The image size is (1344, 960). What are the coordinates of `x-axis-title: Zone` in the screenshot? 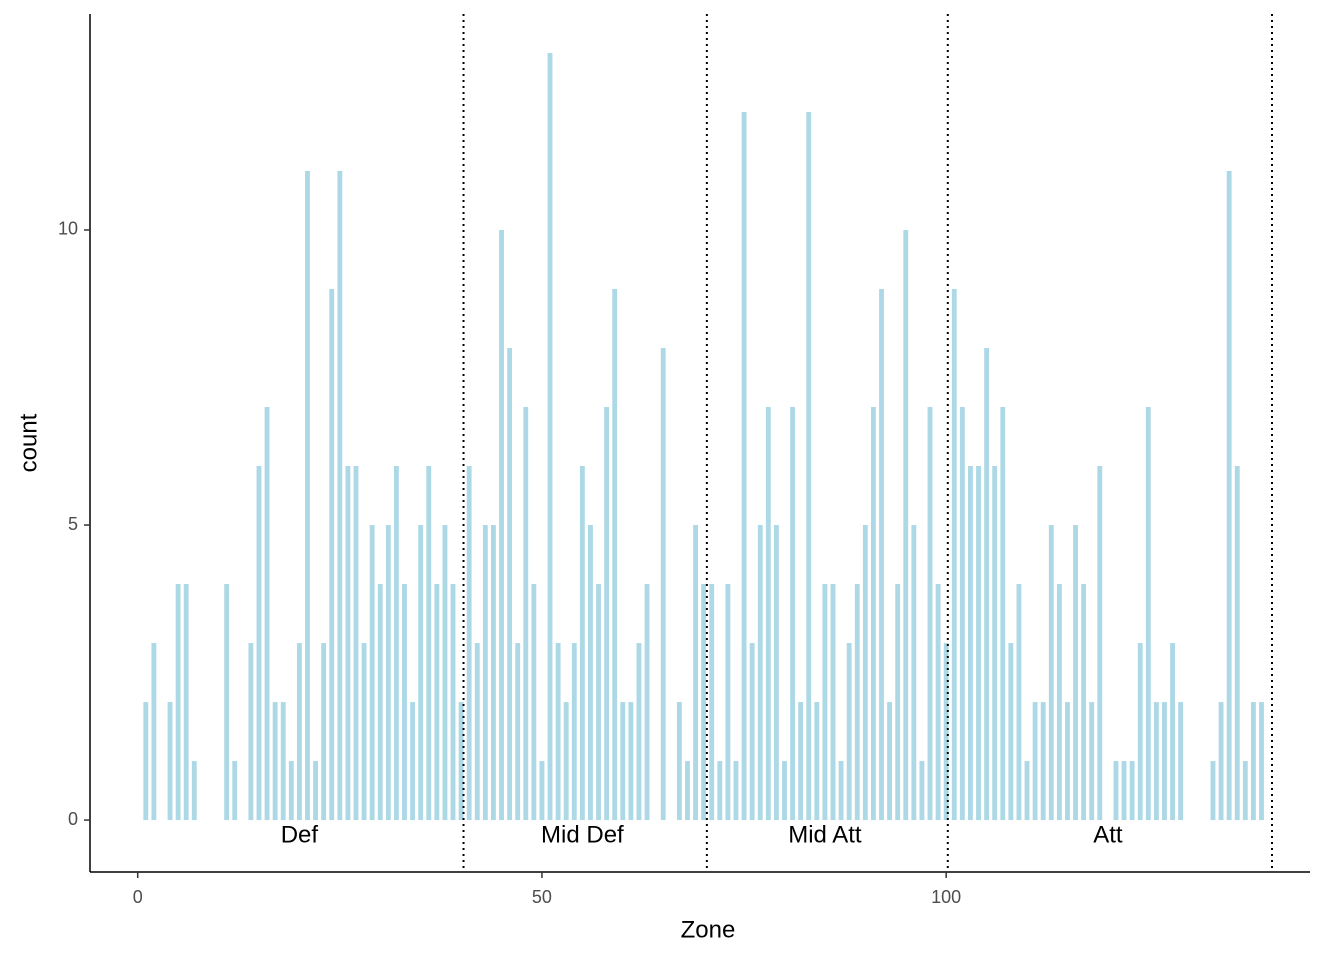 It's located at (708, 929).